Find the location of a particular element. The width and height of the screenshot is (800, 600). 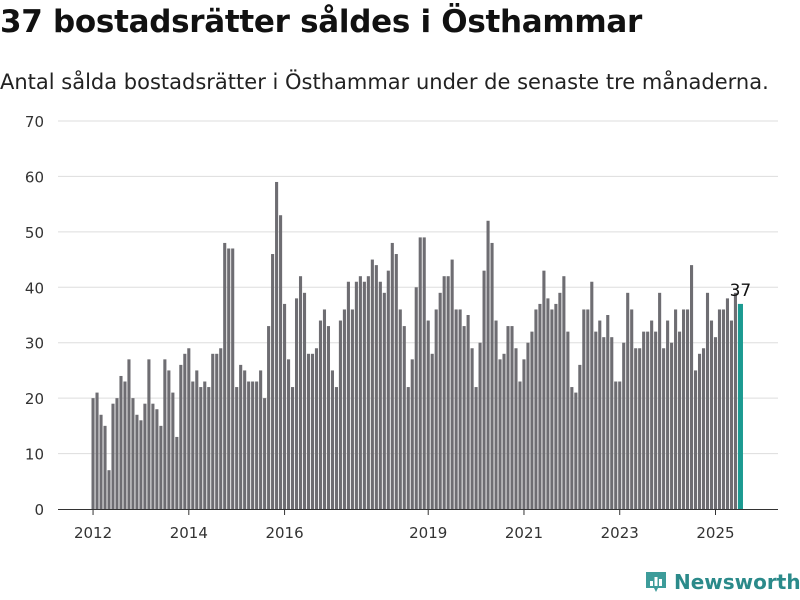

y-tick-label: 10 is located at coordinates (34, 455).